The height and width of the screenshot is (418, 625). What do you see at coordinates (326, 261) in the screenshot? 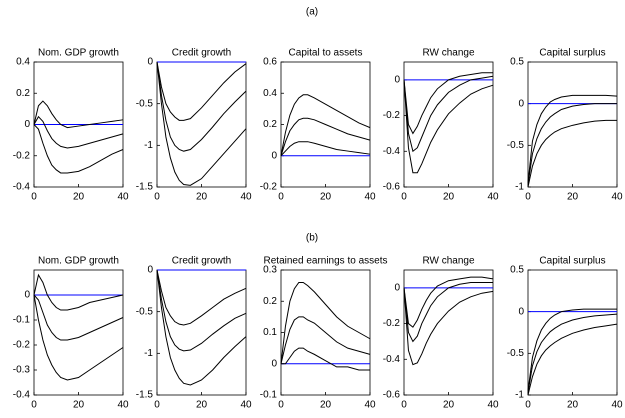
I see `chart-title: Retained earnings to assets` at bounding box center [326, 261].